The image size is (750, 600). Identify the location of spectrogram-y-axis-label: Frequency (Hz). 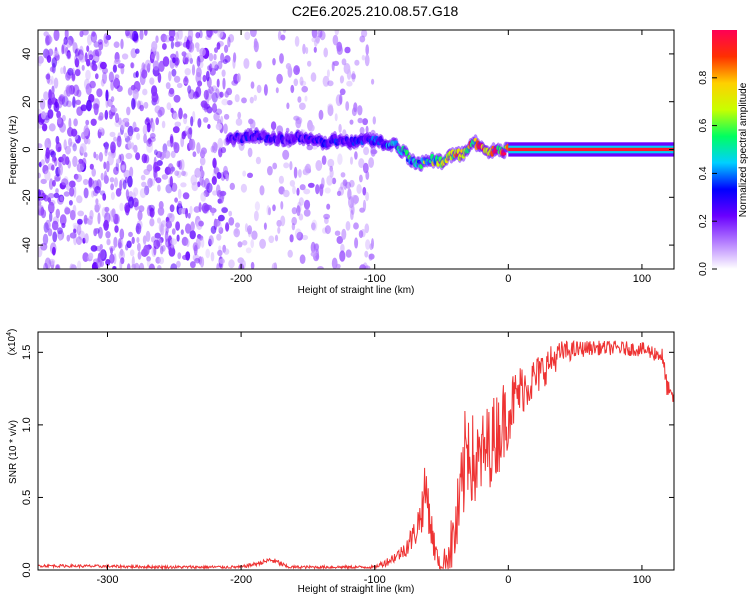
(13, 150).